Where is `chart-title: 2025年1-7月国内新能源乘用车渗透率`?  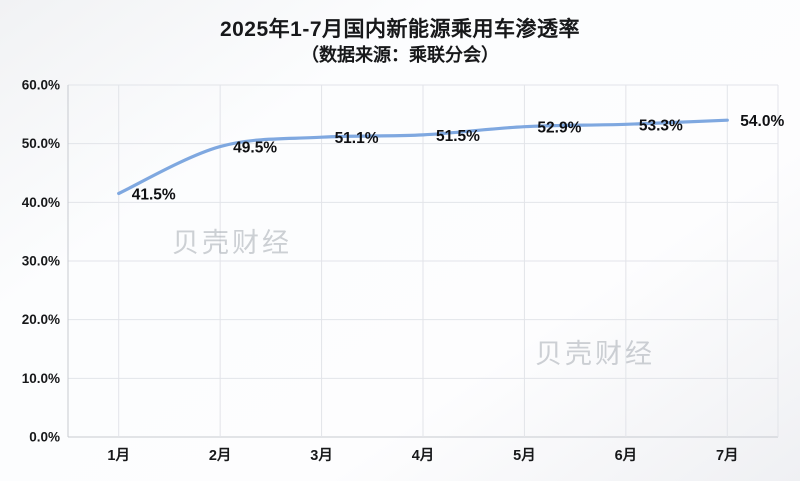 chart-title: 2025年1-7月国内新能源乘用车渗透率 is located at coordinates (400, 29).